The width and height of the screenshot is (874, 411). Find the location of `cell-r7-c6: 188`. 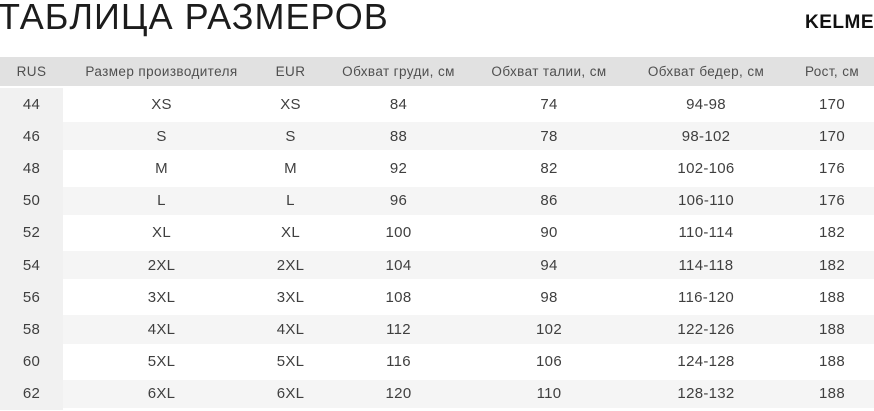

cell-r7-c6: 188 is located at coordinates (832, 329).